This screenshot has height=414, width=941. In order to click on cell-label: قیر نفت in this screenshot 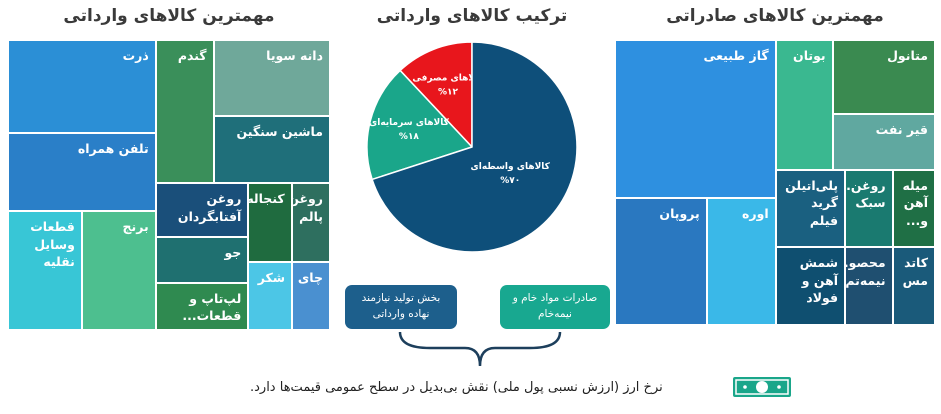, I will do `click(901, 130)`.